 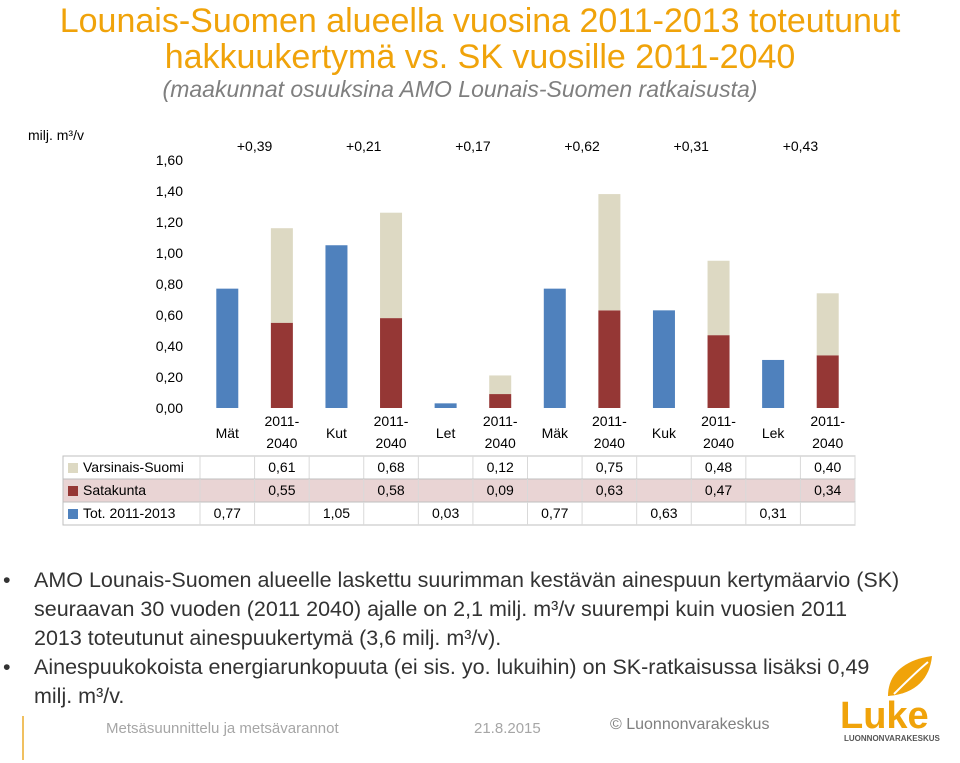 I want to click on table-value: 0,61, so click(x=281, y=467).